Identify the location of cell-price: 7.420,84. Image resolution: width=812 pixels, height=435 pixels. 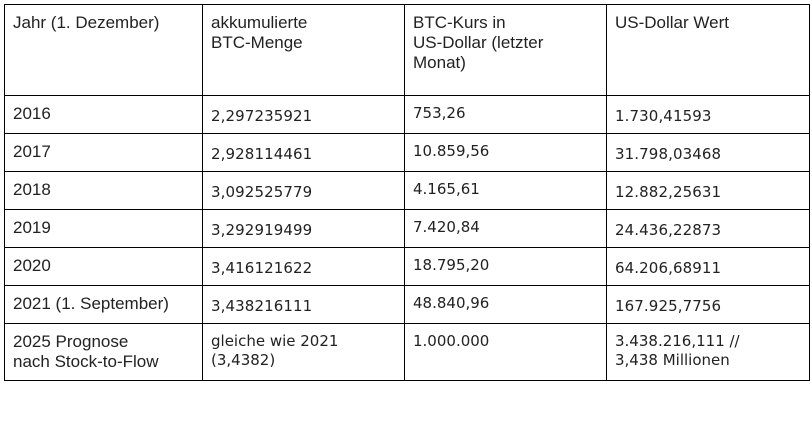
(505, 228).